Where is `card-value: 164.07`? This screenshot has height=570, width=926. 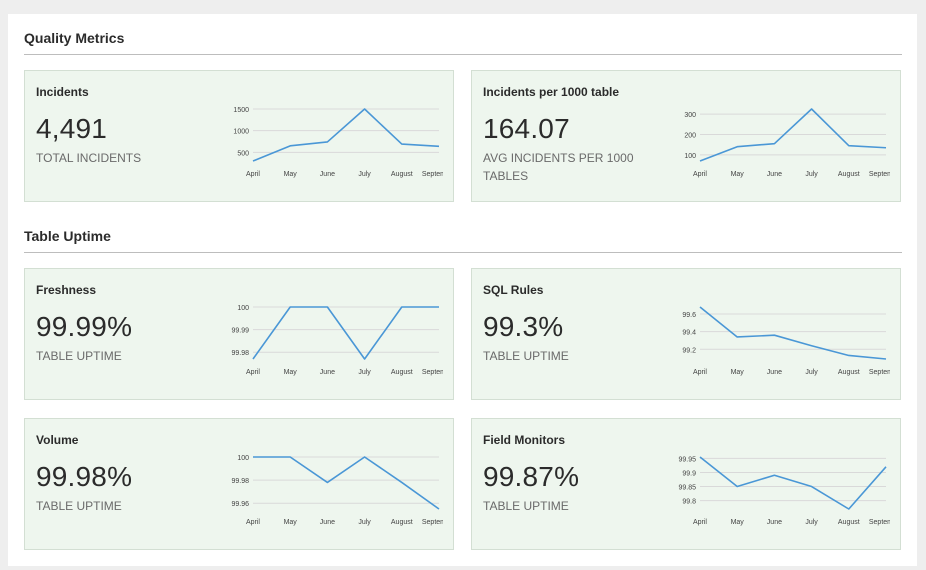 card-value: 164.07 is located at coordinates (526, 128).